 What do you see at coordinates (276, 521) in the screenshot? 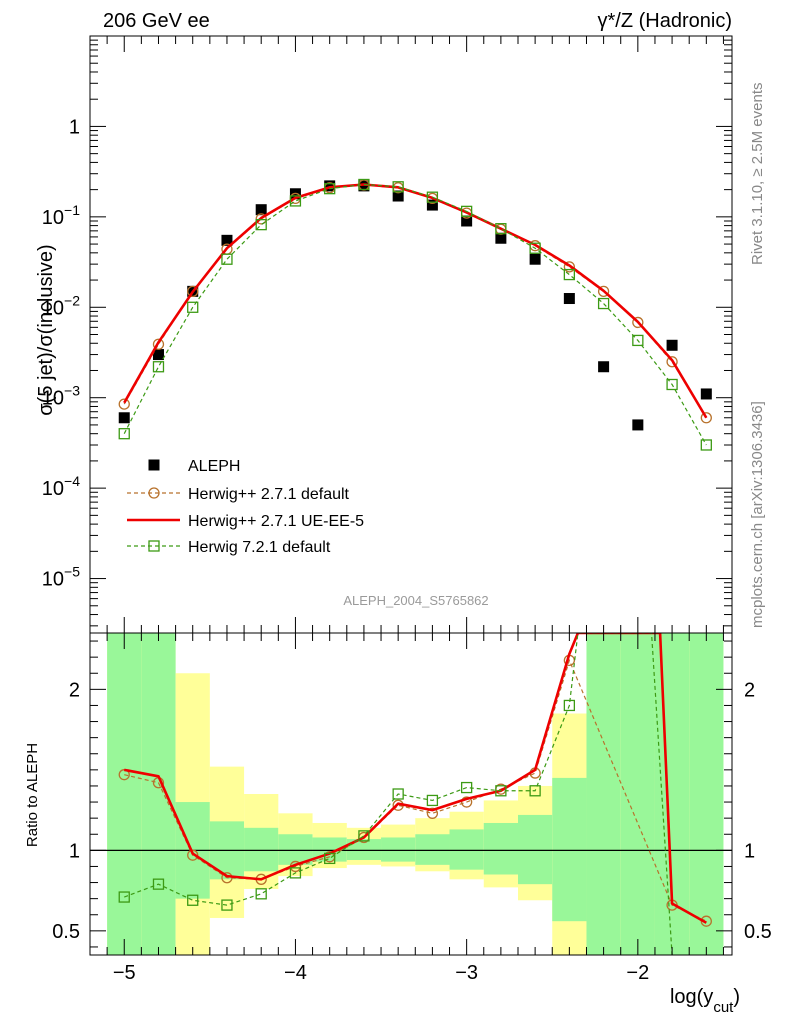
I see `legend-label: Herwig++ 2.7.1 UE-EE-5` at bounding box center [276, 521].